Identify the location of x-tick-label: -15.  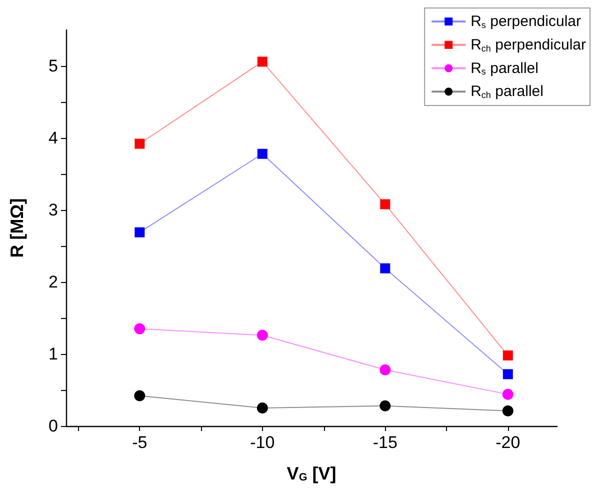
(385, 442).